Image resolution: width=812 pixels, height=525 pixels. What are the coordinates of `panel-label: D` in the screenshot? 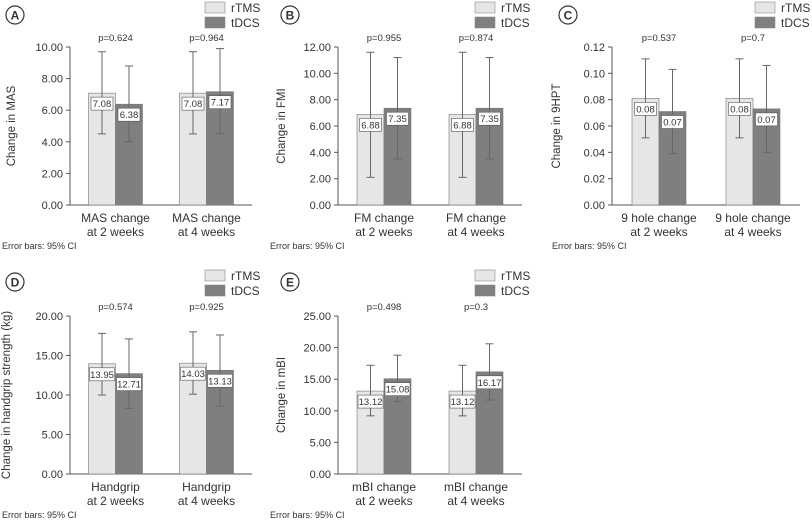 It's located at (15, 283).